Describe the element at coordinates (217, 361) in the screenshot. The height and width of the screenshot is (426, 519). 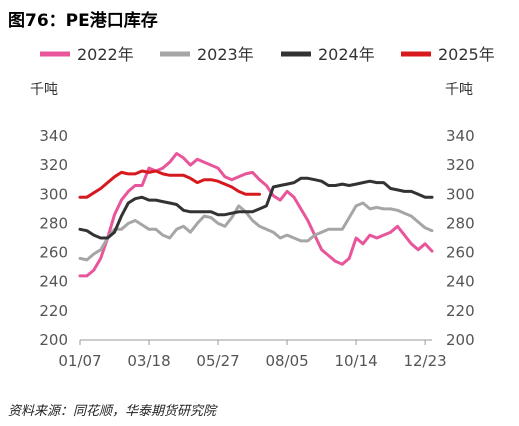
I see `x-tick-label: 05/27` at that location.